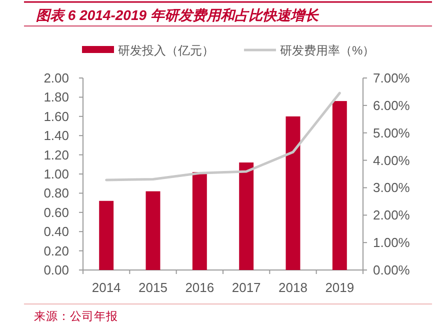 This screenshot has width=436, height=330. What do you see at coordinates (391, 78) in the screenshot?
I see `y2-tick-label: 7.00%` at bounding box center [391, 78].